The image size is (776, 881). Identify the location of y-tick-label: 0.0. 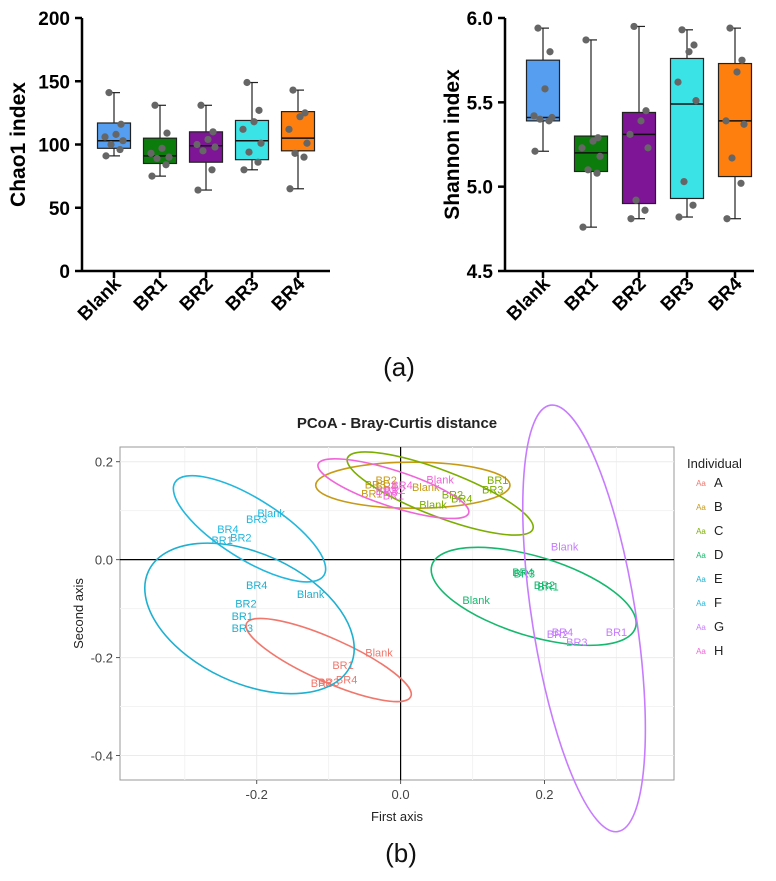
(104, 560).